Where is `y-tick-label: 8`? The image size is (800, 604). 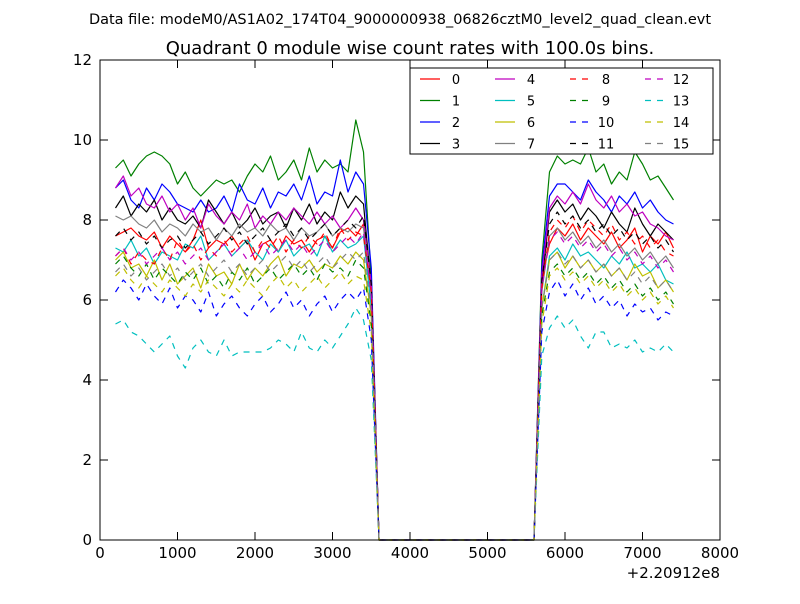 y-tick-label: 8 is located at coordinates (87, 220).